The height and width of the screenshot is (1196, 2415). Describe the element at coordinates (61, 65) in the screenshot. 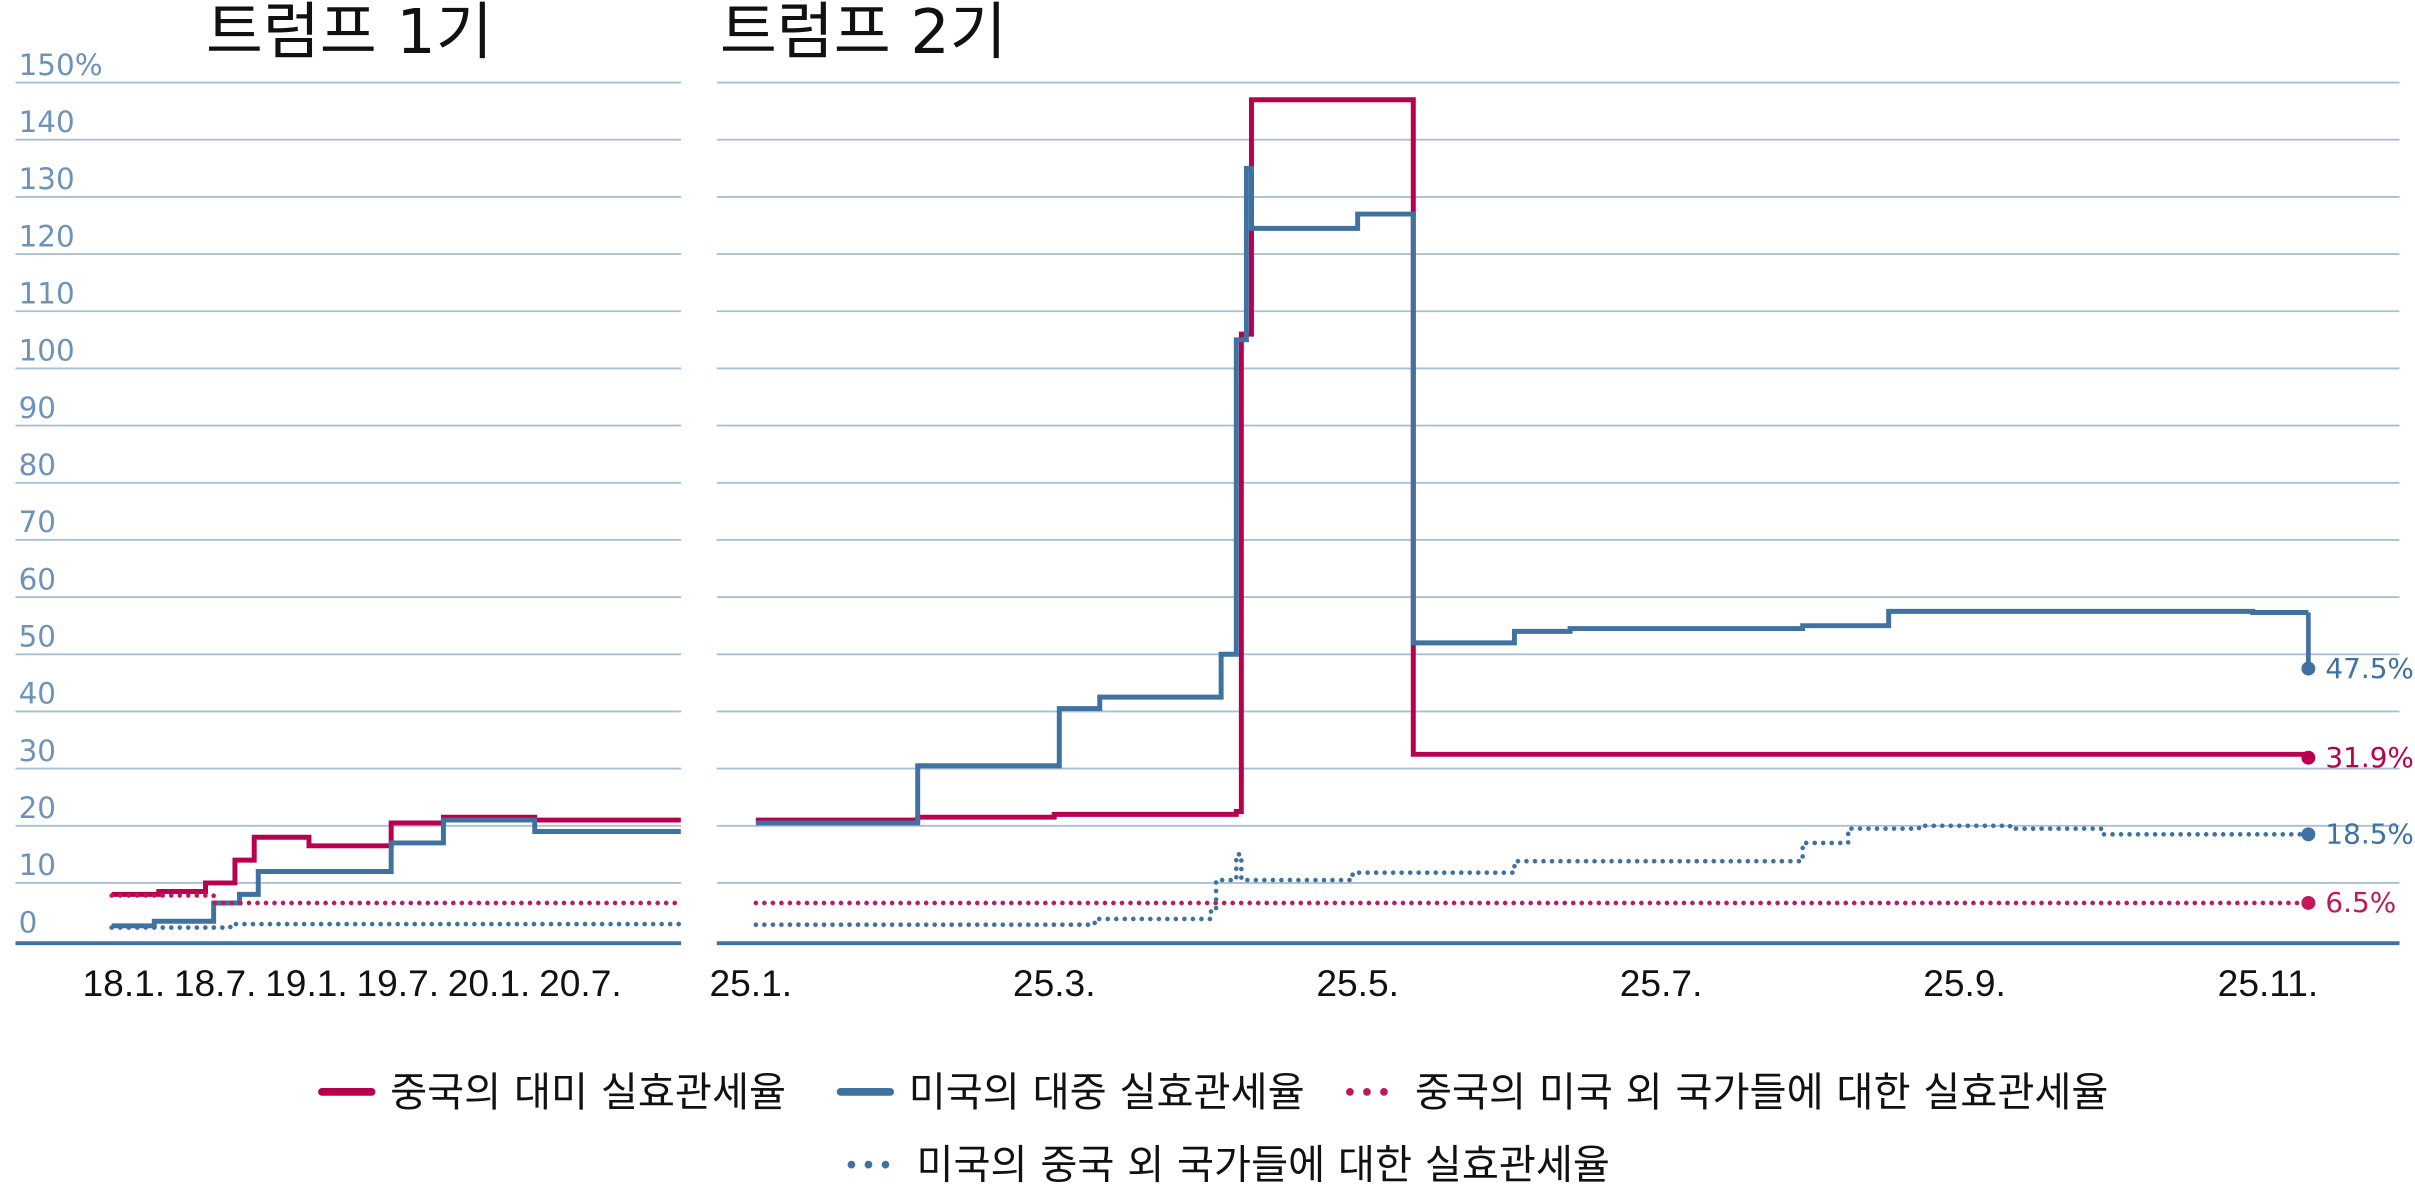

I see `y-tick-label: 150%` at that location.